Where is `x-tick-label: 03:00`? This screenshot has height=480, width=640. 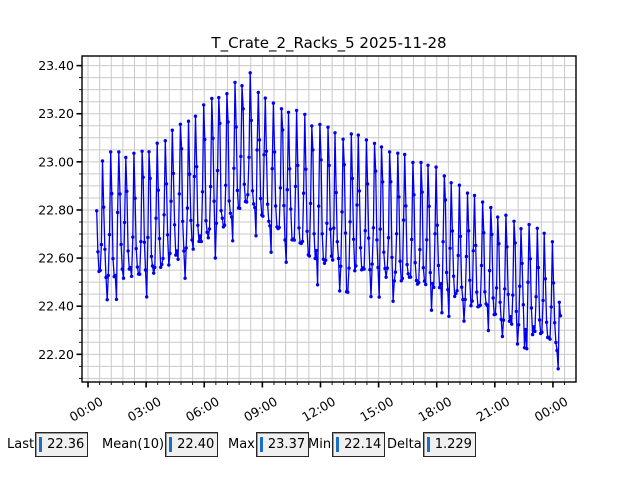 x-tick-label: 03:00 is located at coordinates (144, 409).